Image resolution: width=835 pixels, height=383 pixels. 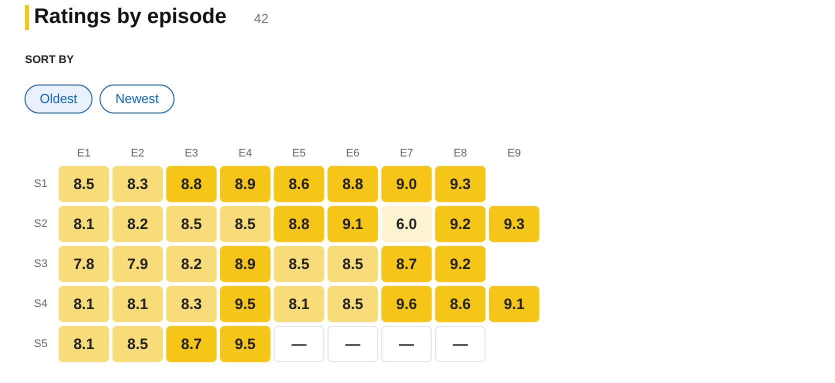 What do you see at coordinates (514, 154) in the screenshot?
I see `x-tick-label: E9` at bounding box center [514, 154].